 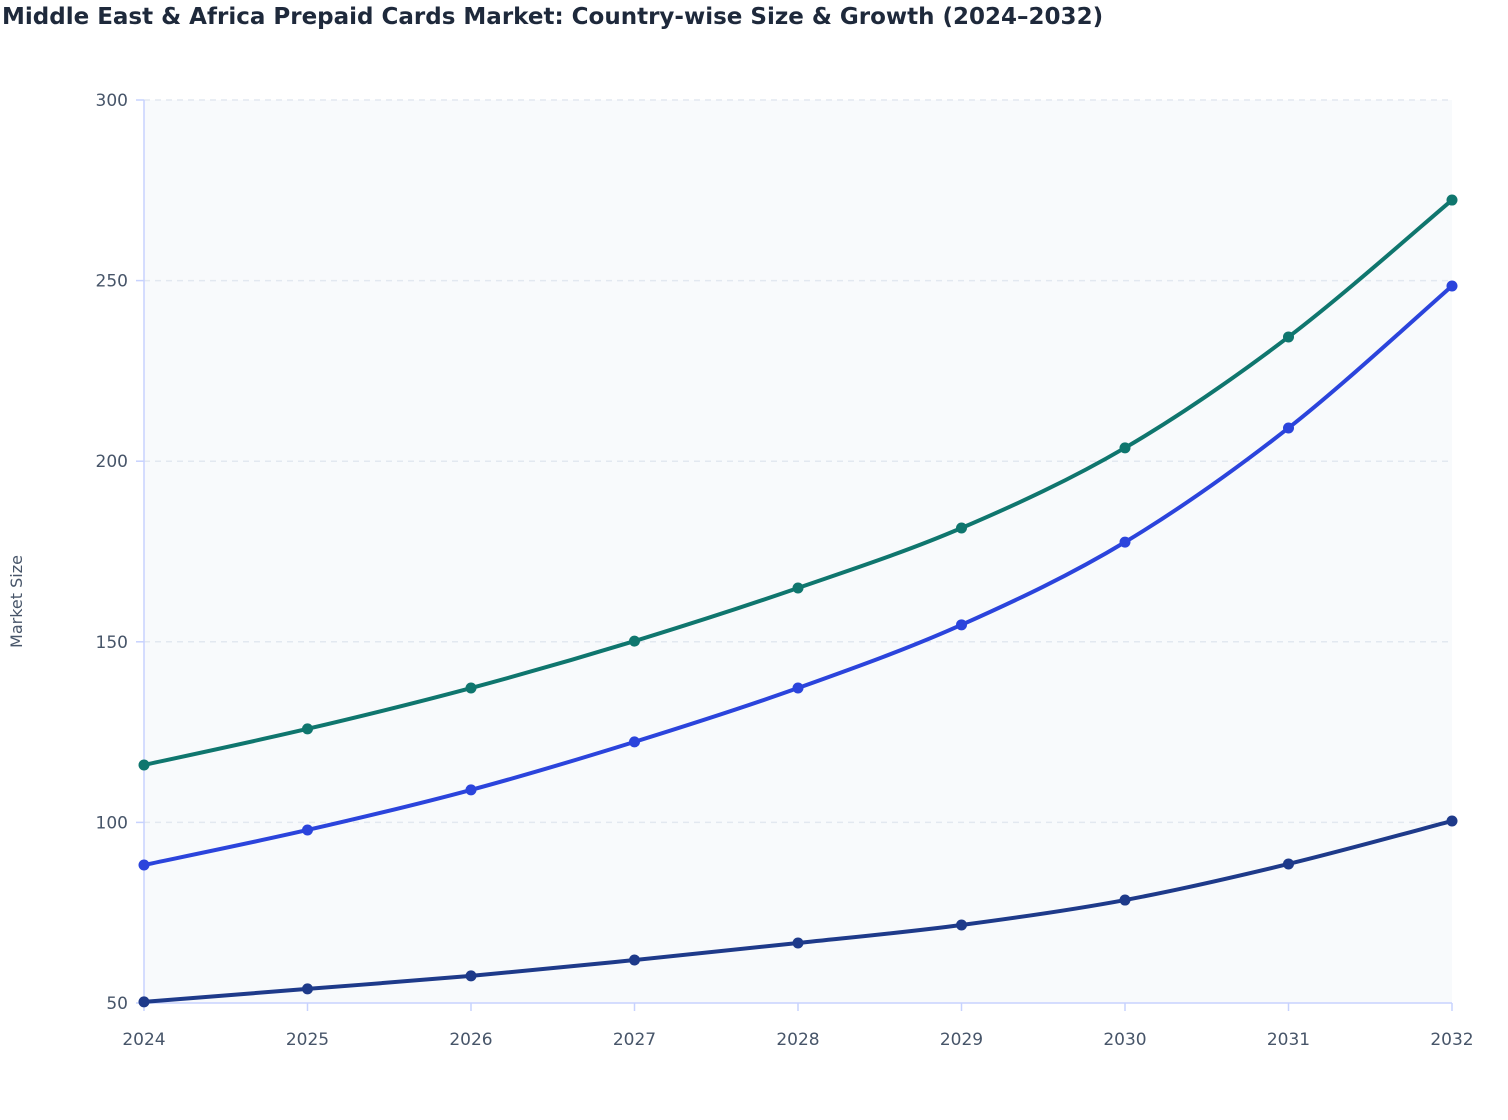 I want to click on x-tick-label: 2025, so click(x=307, y=1040).